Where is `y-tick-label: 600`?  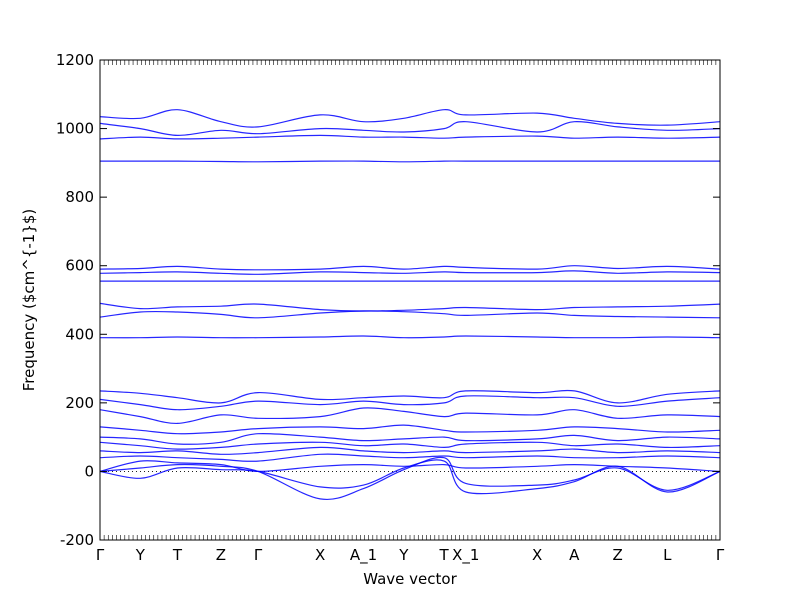 y-tick-label: 600 is located at coordinates (79, 266).